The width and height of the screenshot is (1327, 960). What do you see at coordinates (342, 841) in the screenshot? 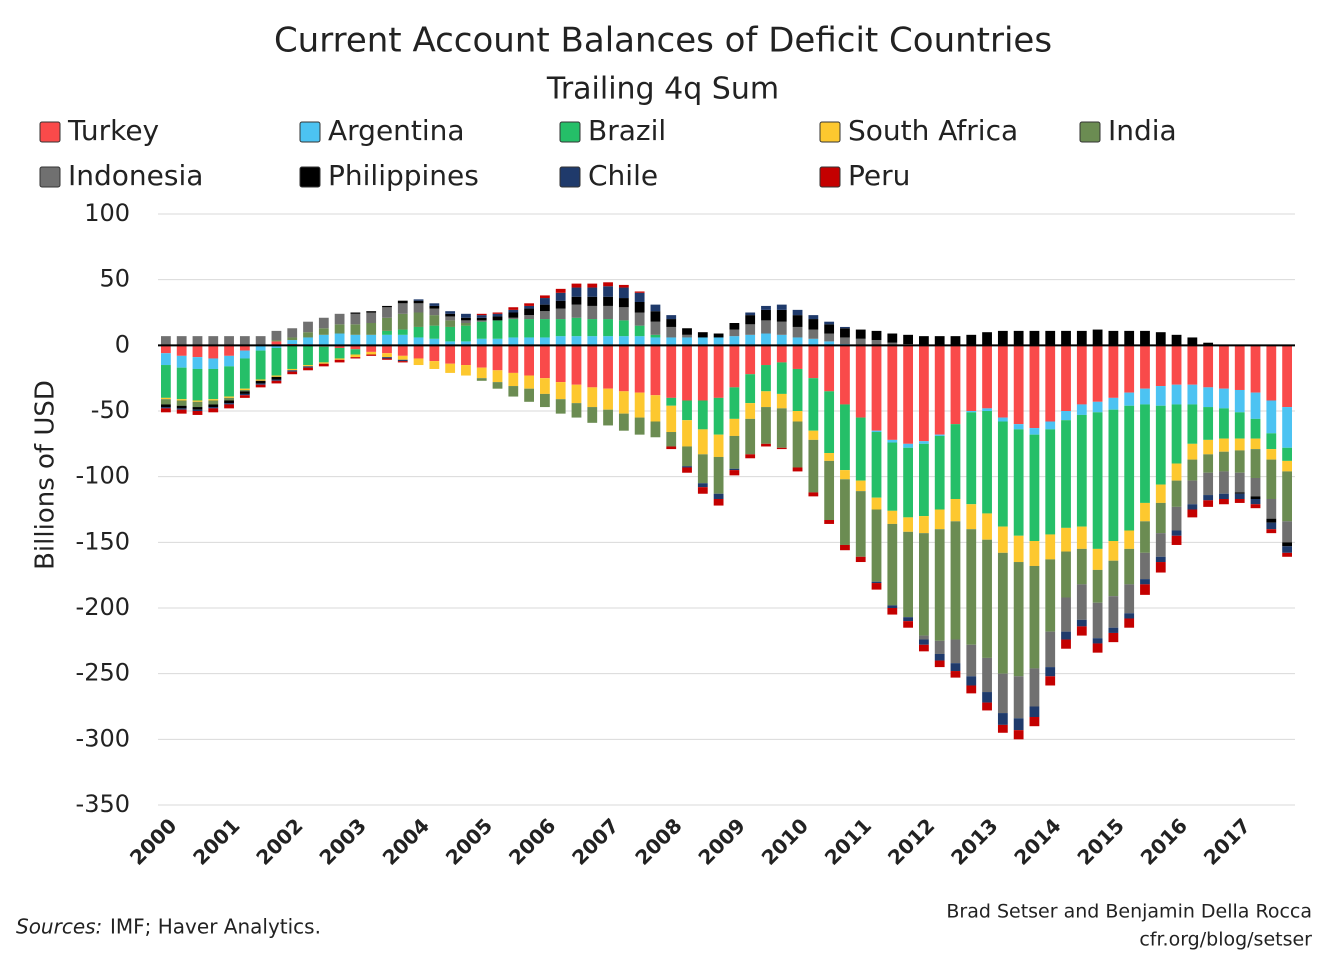
I see `x-tick-label: 2003` at bounding box center [342, 841].